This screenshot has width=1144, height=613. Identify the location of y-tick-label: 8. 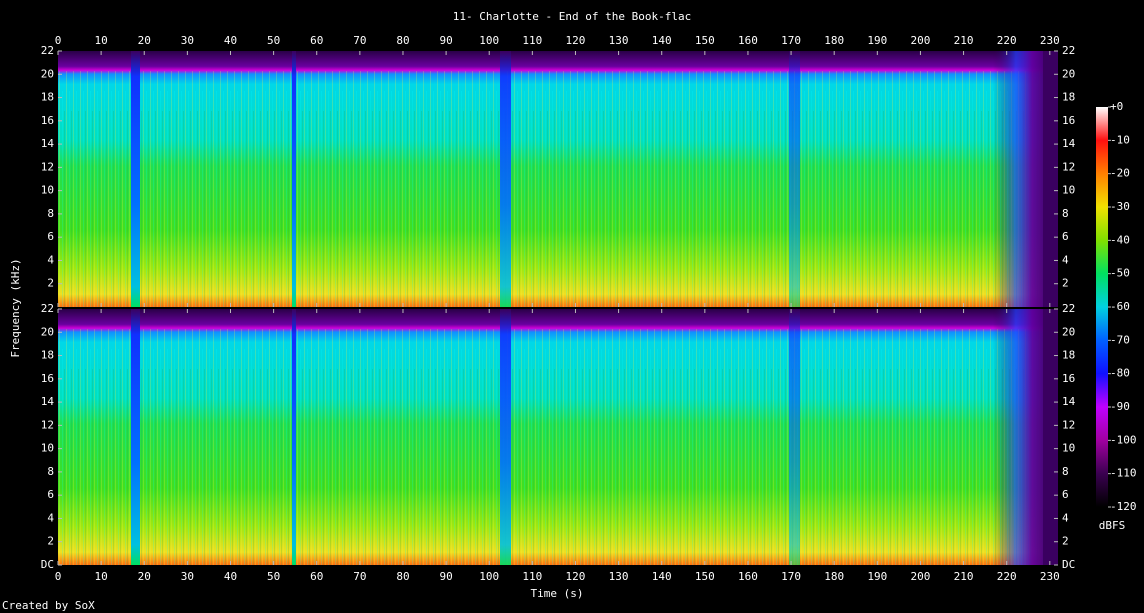
(50, 213).